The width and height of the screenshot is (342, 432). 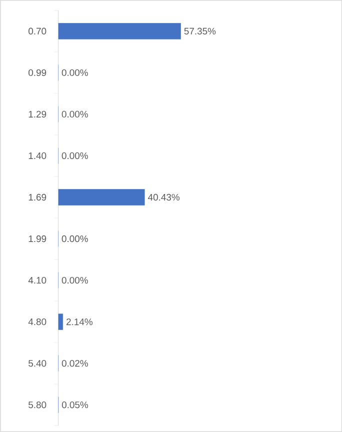 What do you see at coordinates (75, 363) in the screenshot?
I see `data-label: 0.02%` at bounding box center [75, 363].